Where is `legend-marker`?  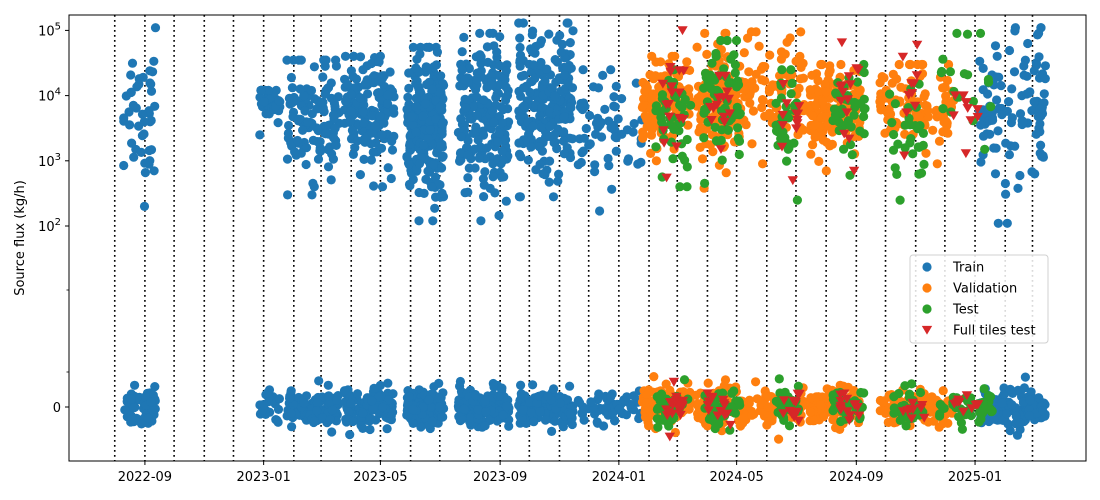
legend-marker is located at coordinates (927, 330).